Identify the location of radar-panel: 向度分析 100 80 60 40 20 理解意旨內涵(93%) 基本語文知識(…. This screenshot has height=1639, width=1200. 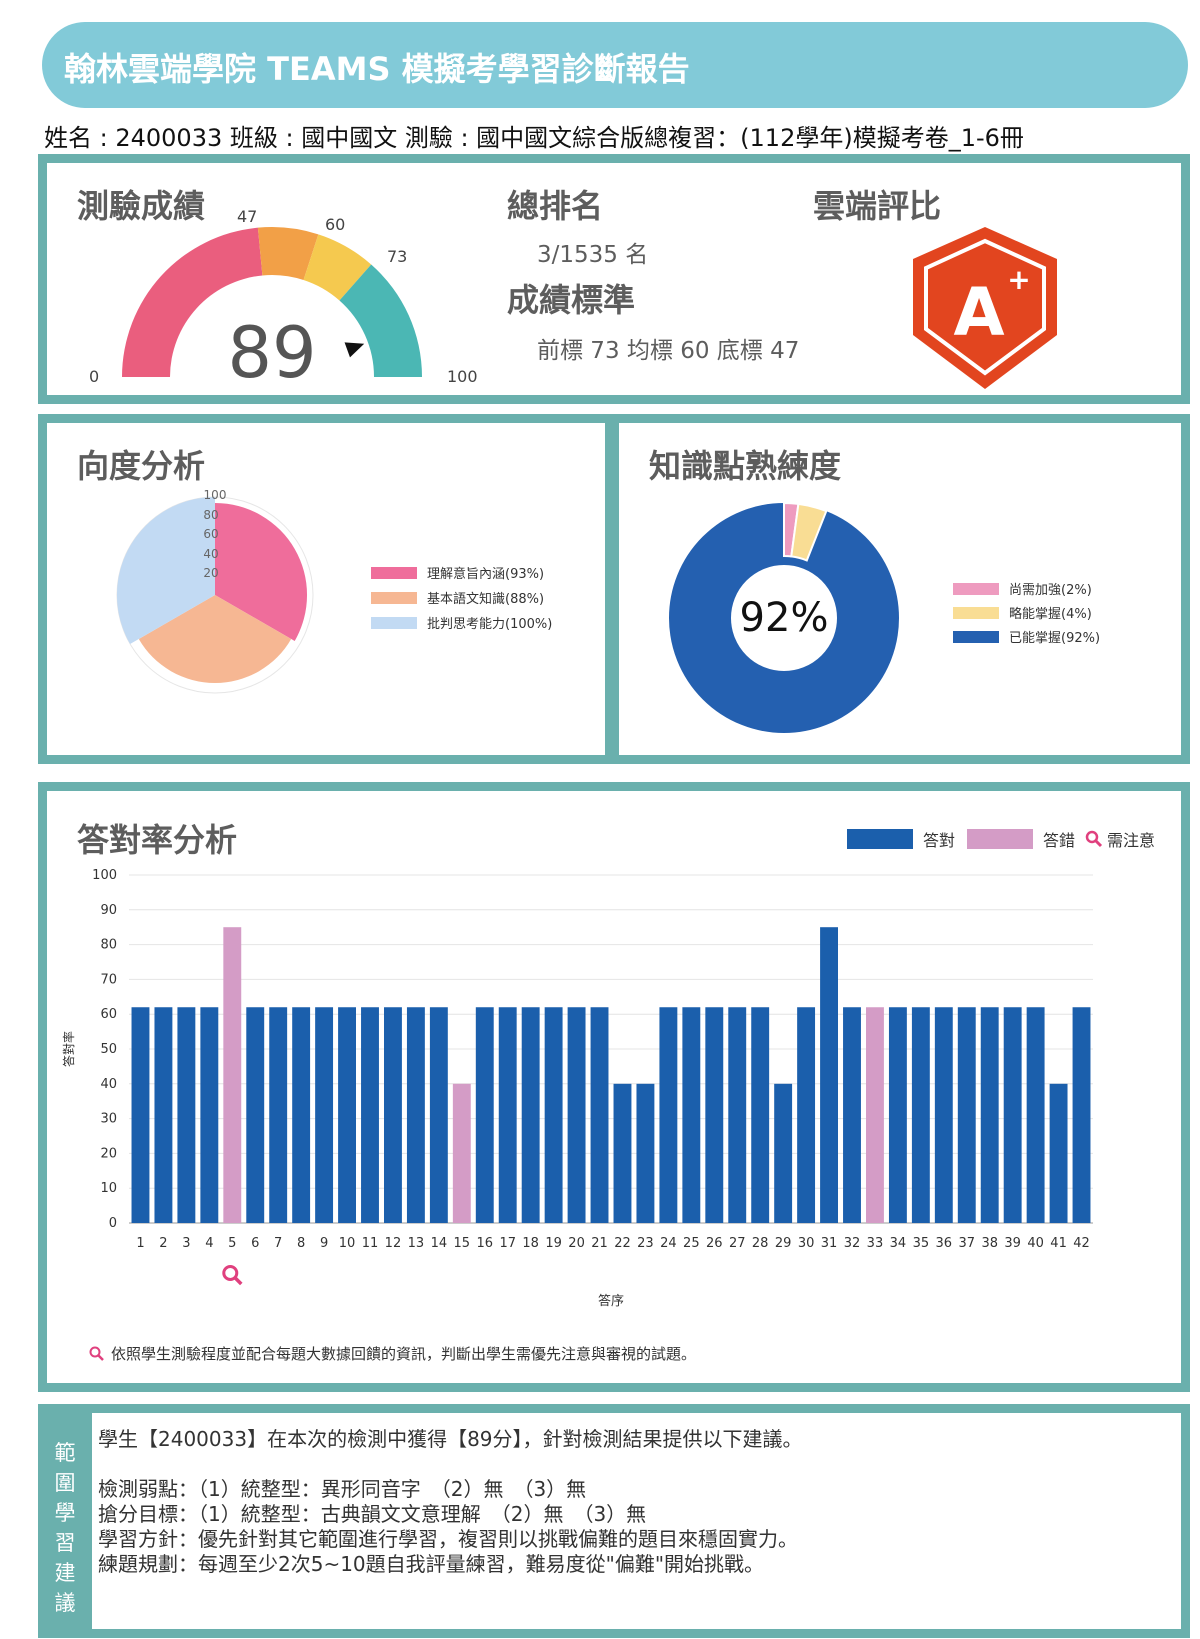
(326, 589).